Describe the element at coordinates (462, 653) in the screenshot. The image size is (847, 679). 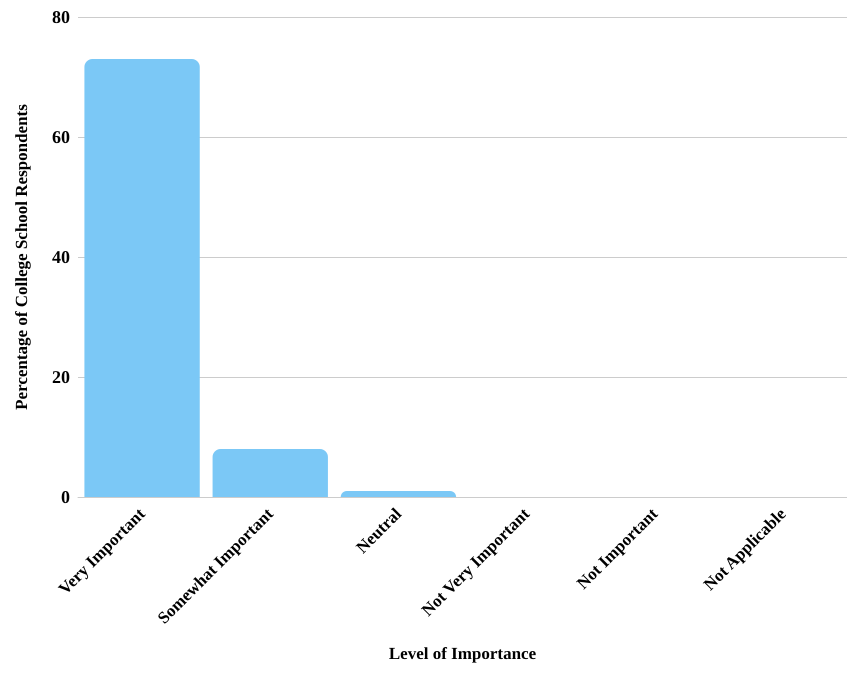
I see `x-axis-title: Level of Importance` at that location.